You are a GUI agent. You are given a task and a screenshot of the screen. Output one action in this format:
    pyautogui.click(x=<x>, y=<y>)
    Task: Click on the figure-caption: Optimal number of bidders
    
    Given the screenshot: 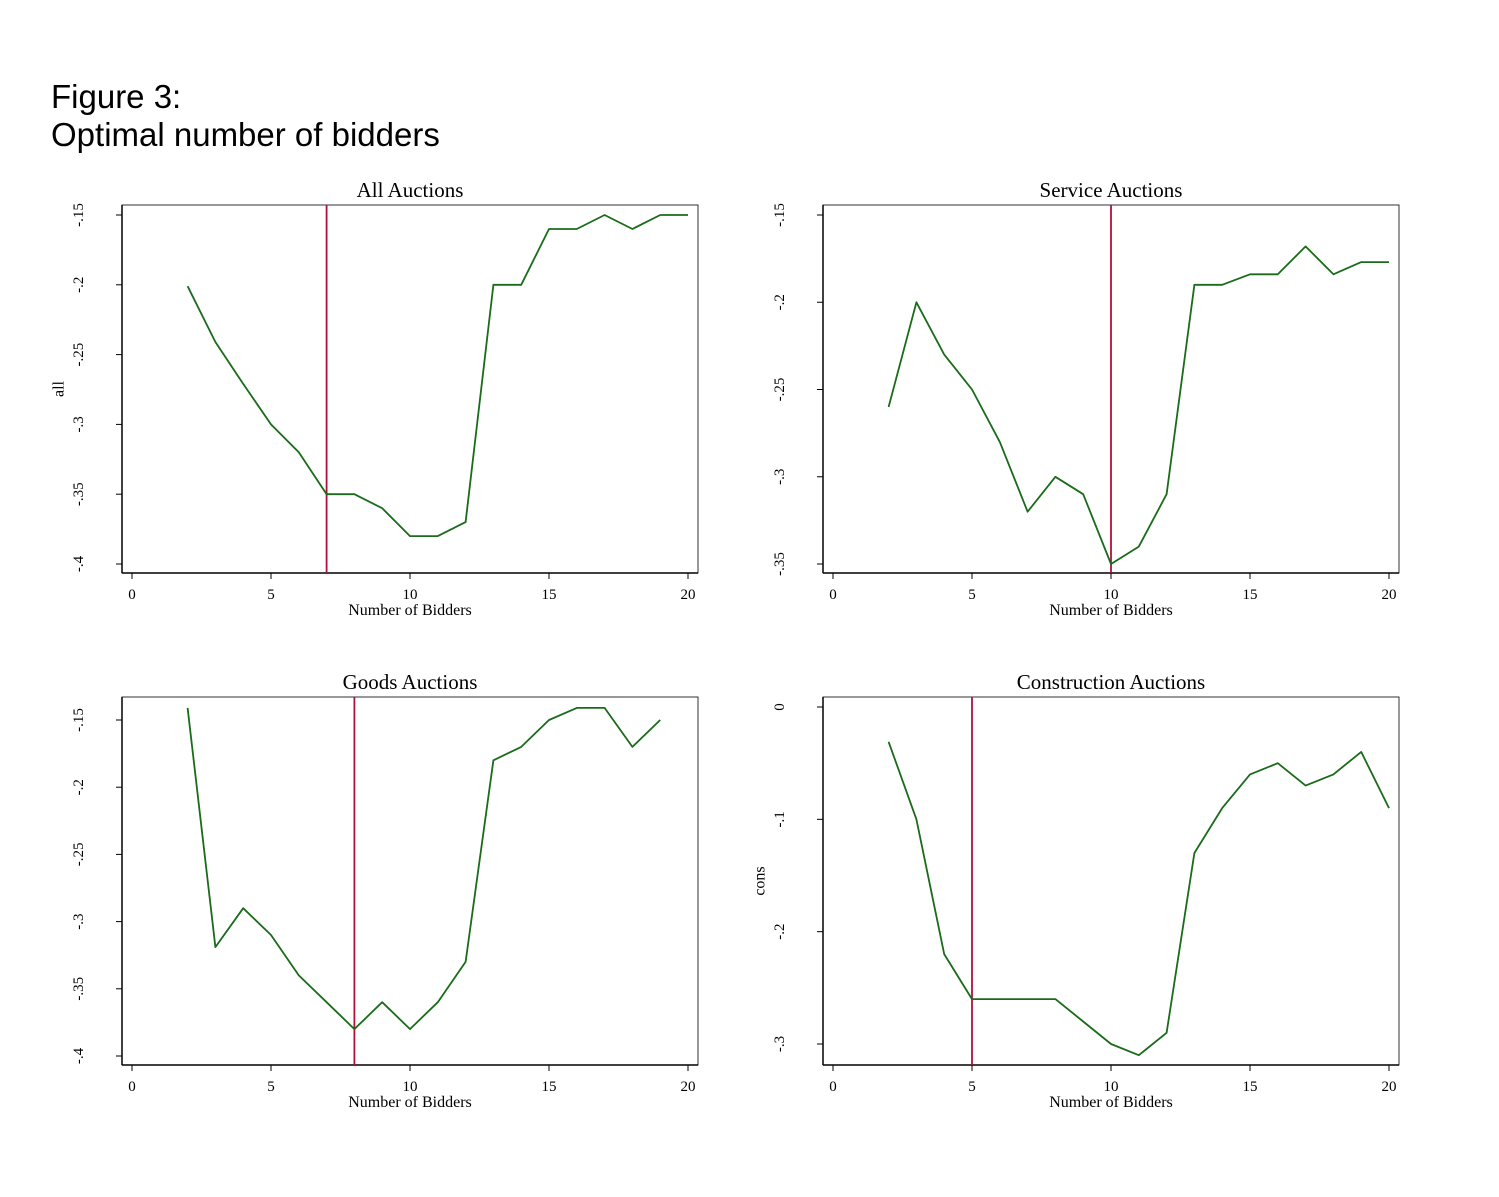 What is the action you would take?
    pyautogui.click(x=245, y=134)
    